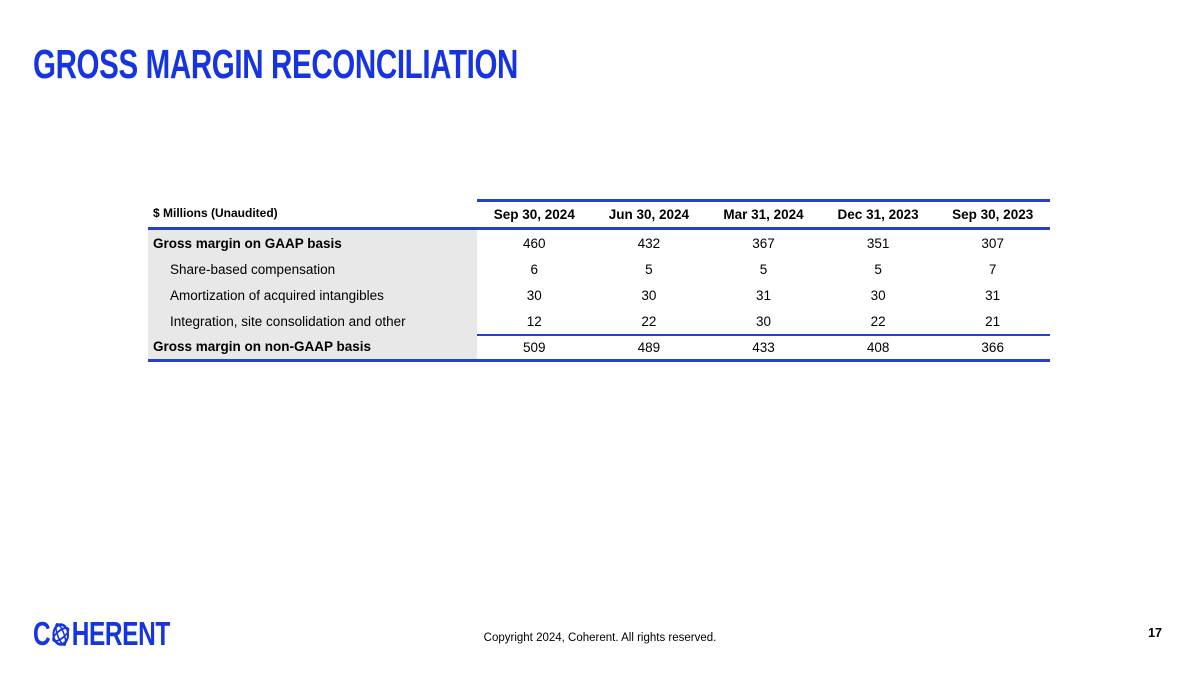 This screenshot has height=675, width=1200. Describe the element at coordinates (534, 243) in the screenshot. I see `cell-value: 460` at that location.